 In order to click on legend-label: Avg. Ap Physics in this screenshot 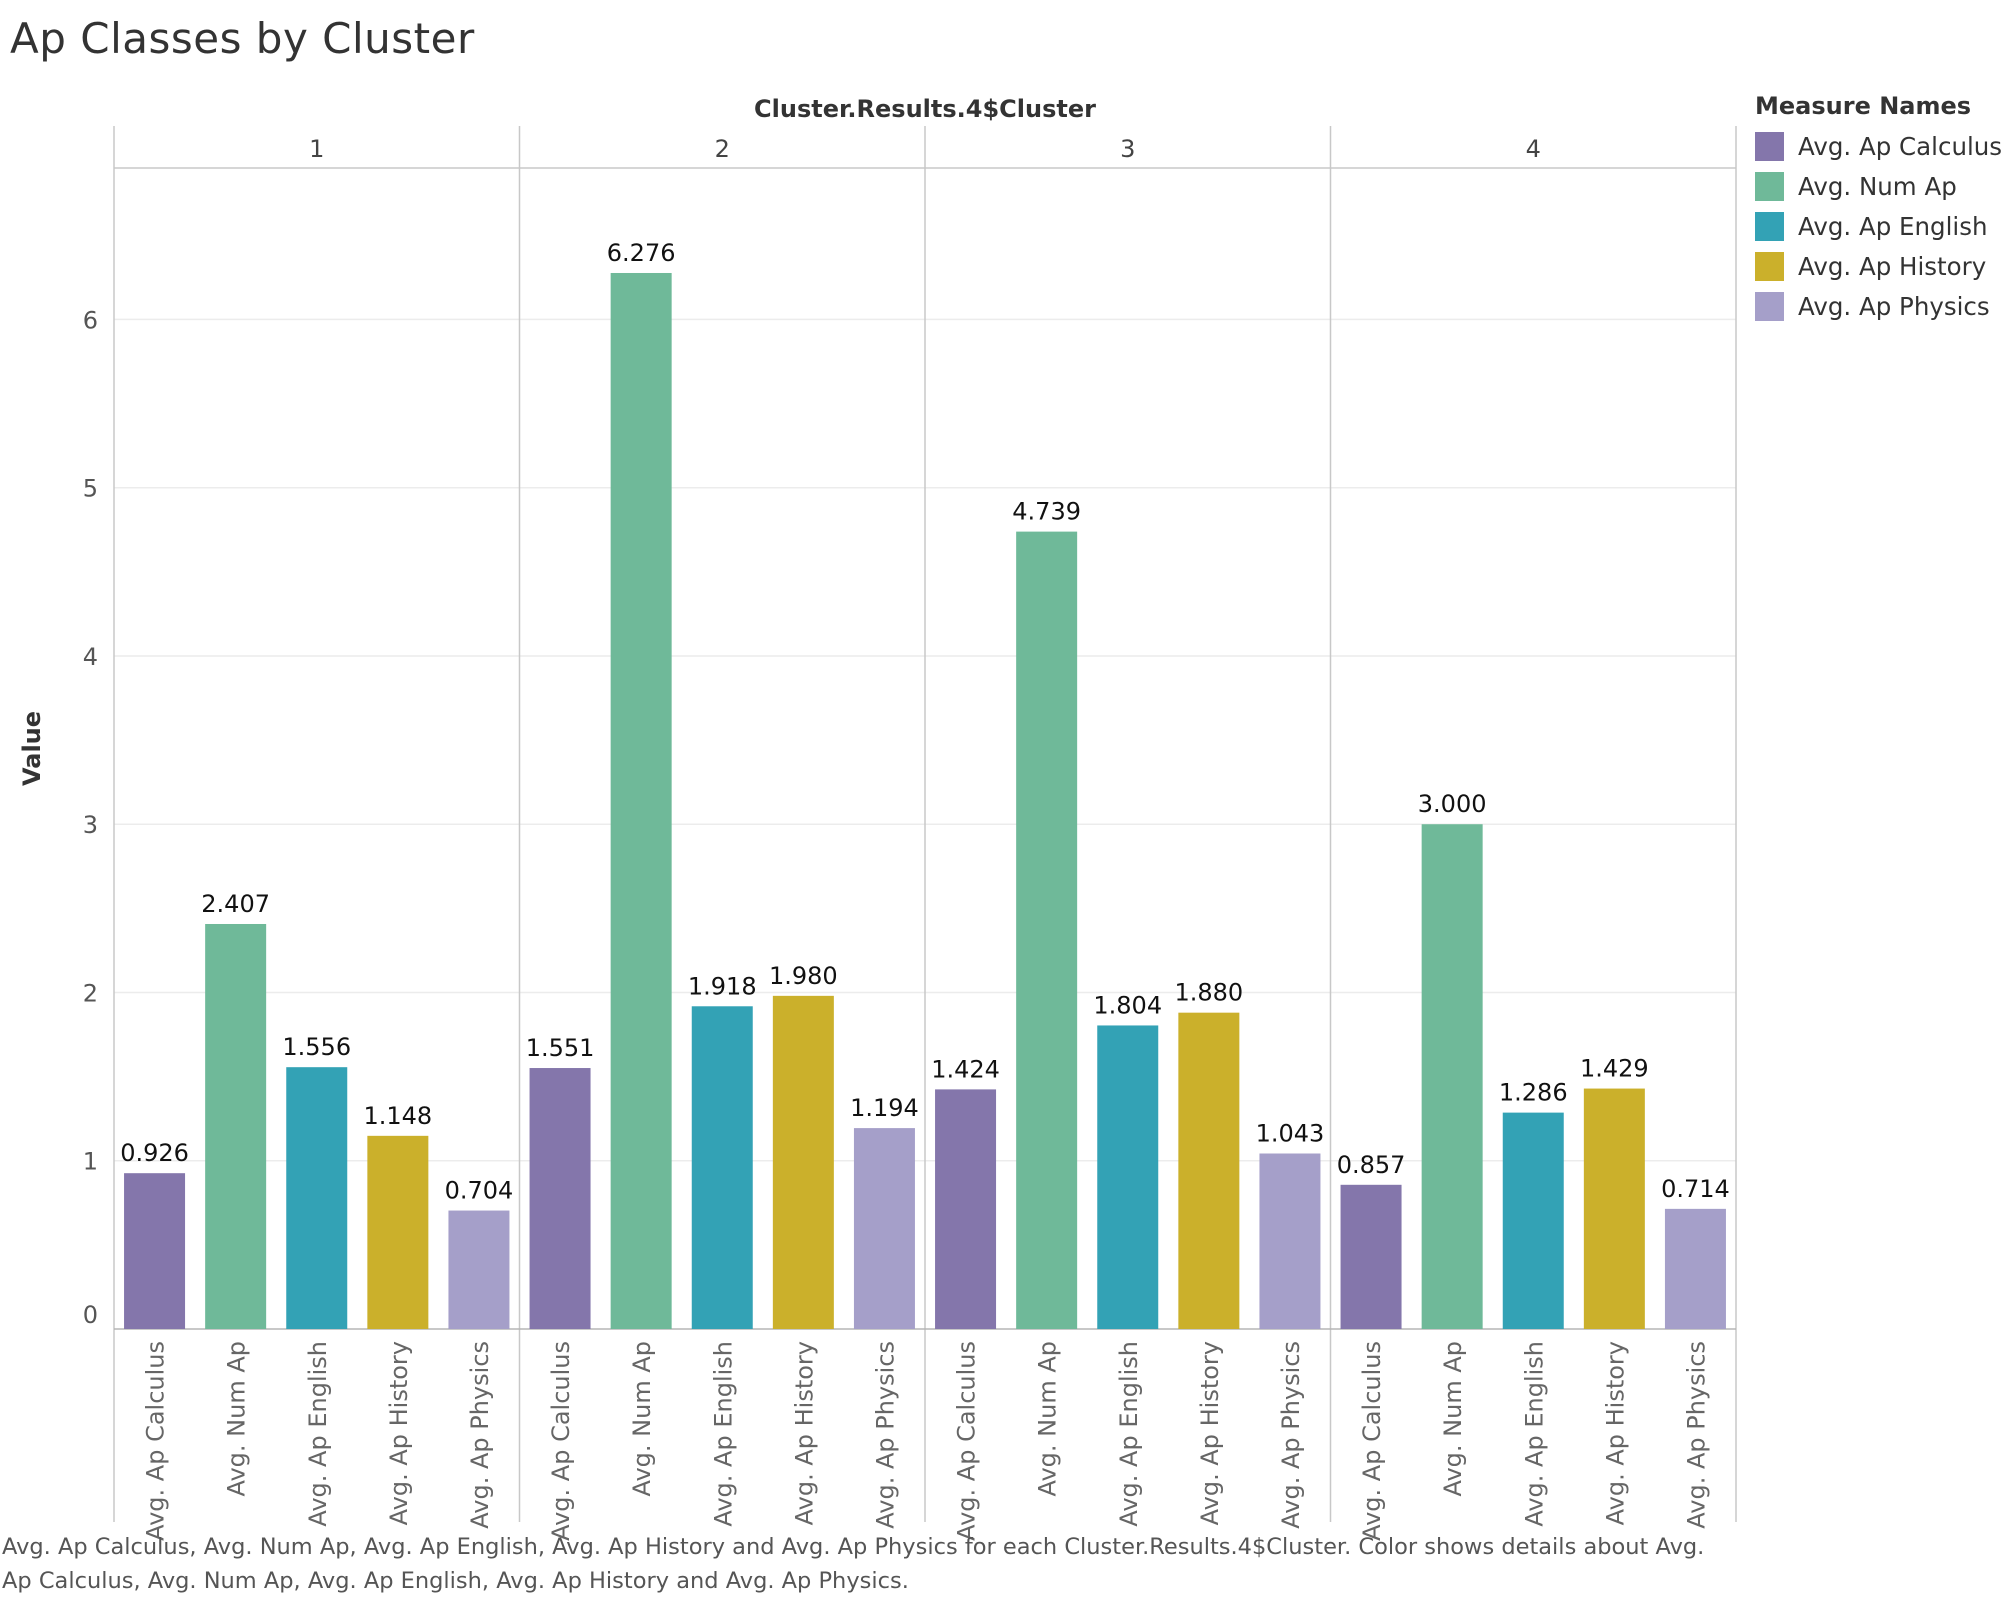, I will do `click(1894, 306)`.